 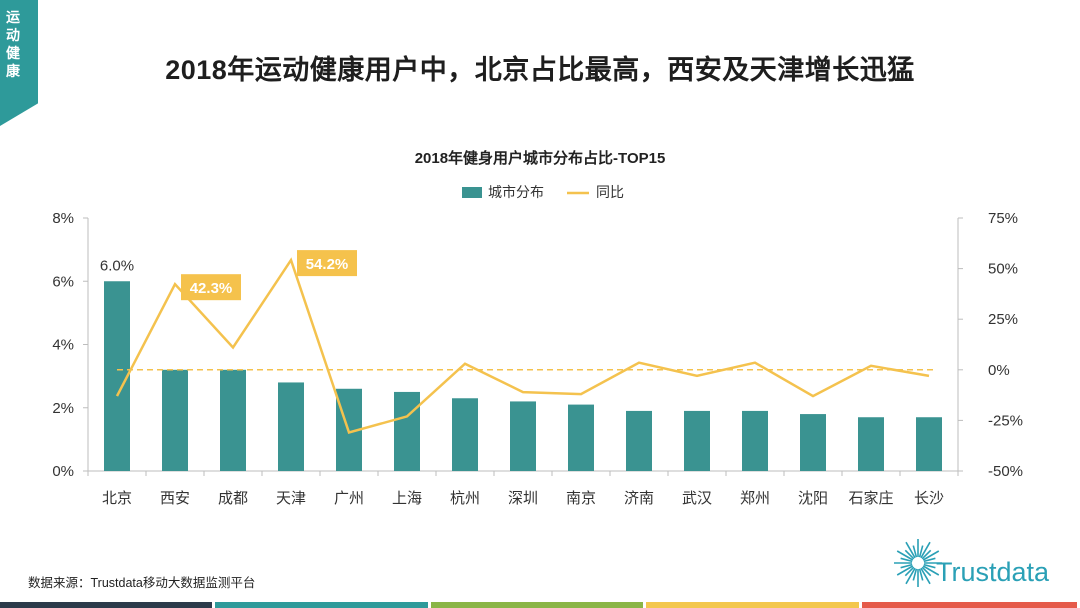 I want to click on trustdata-logo-icon, so click(x=918, y=563).